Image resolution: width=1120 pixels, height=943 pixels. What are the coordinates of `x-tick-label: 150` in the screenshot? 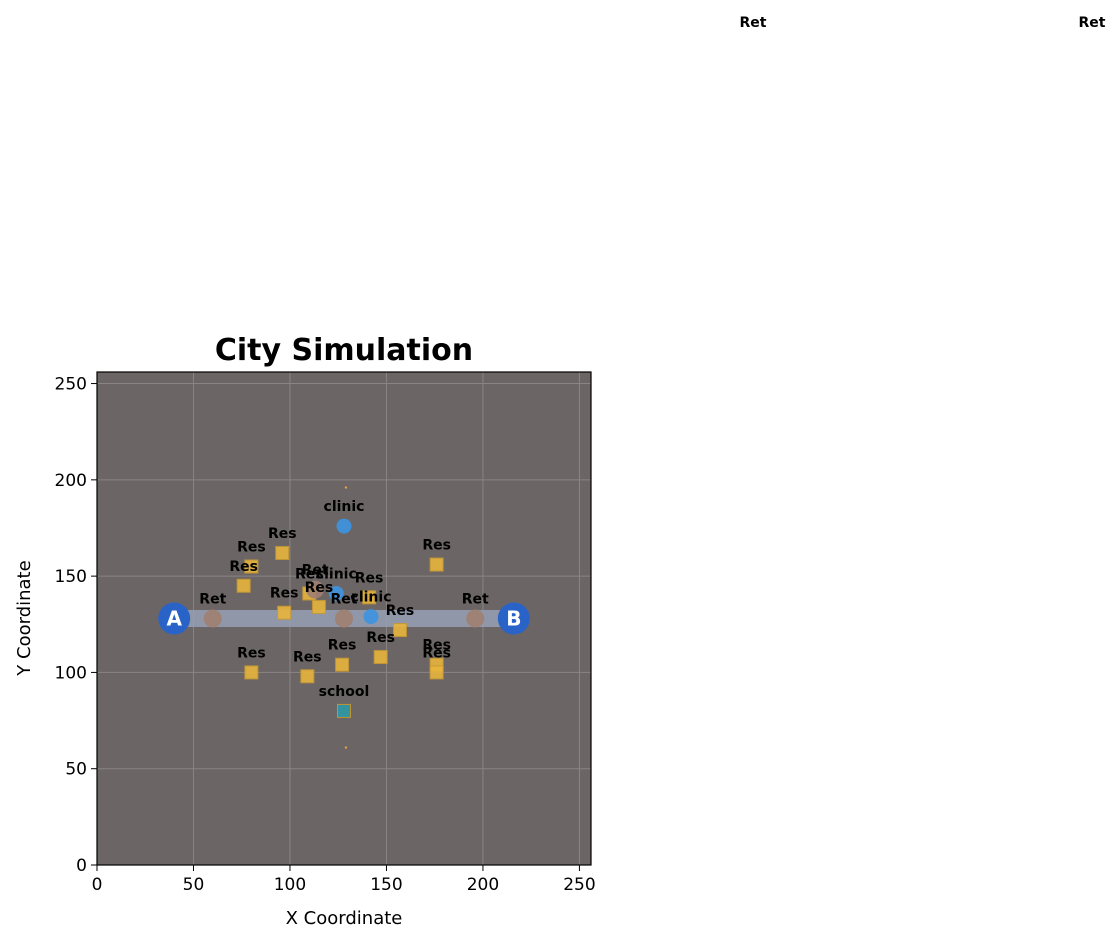 It's located at (386, 885).